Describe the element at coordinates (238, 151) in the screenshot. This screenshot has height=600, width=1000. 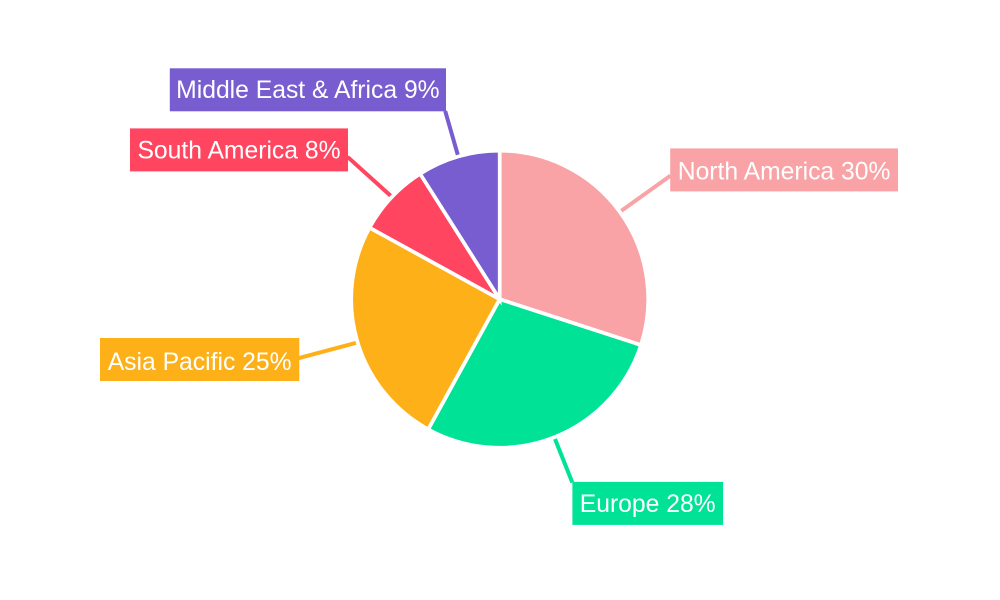
I see `svg-text: South America 8%` at that location.